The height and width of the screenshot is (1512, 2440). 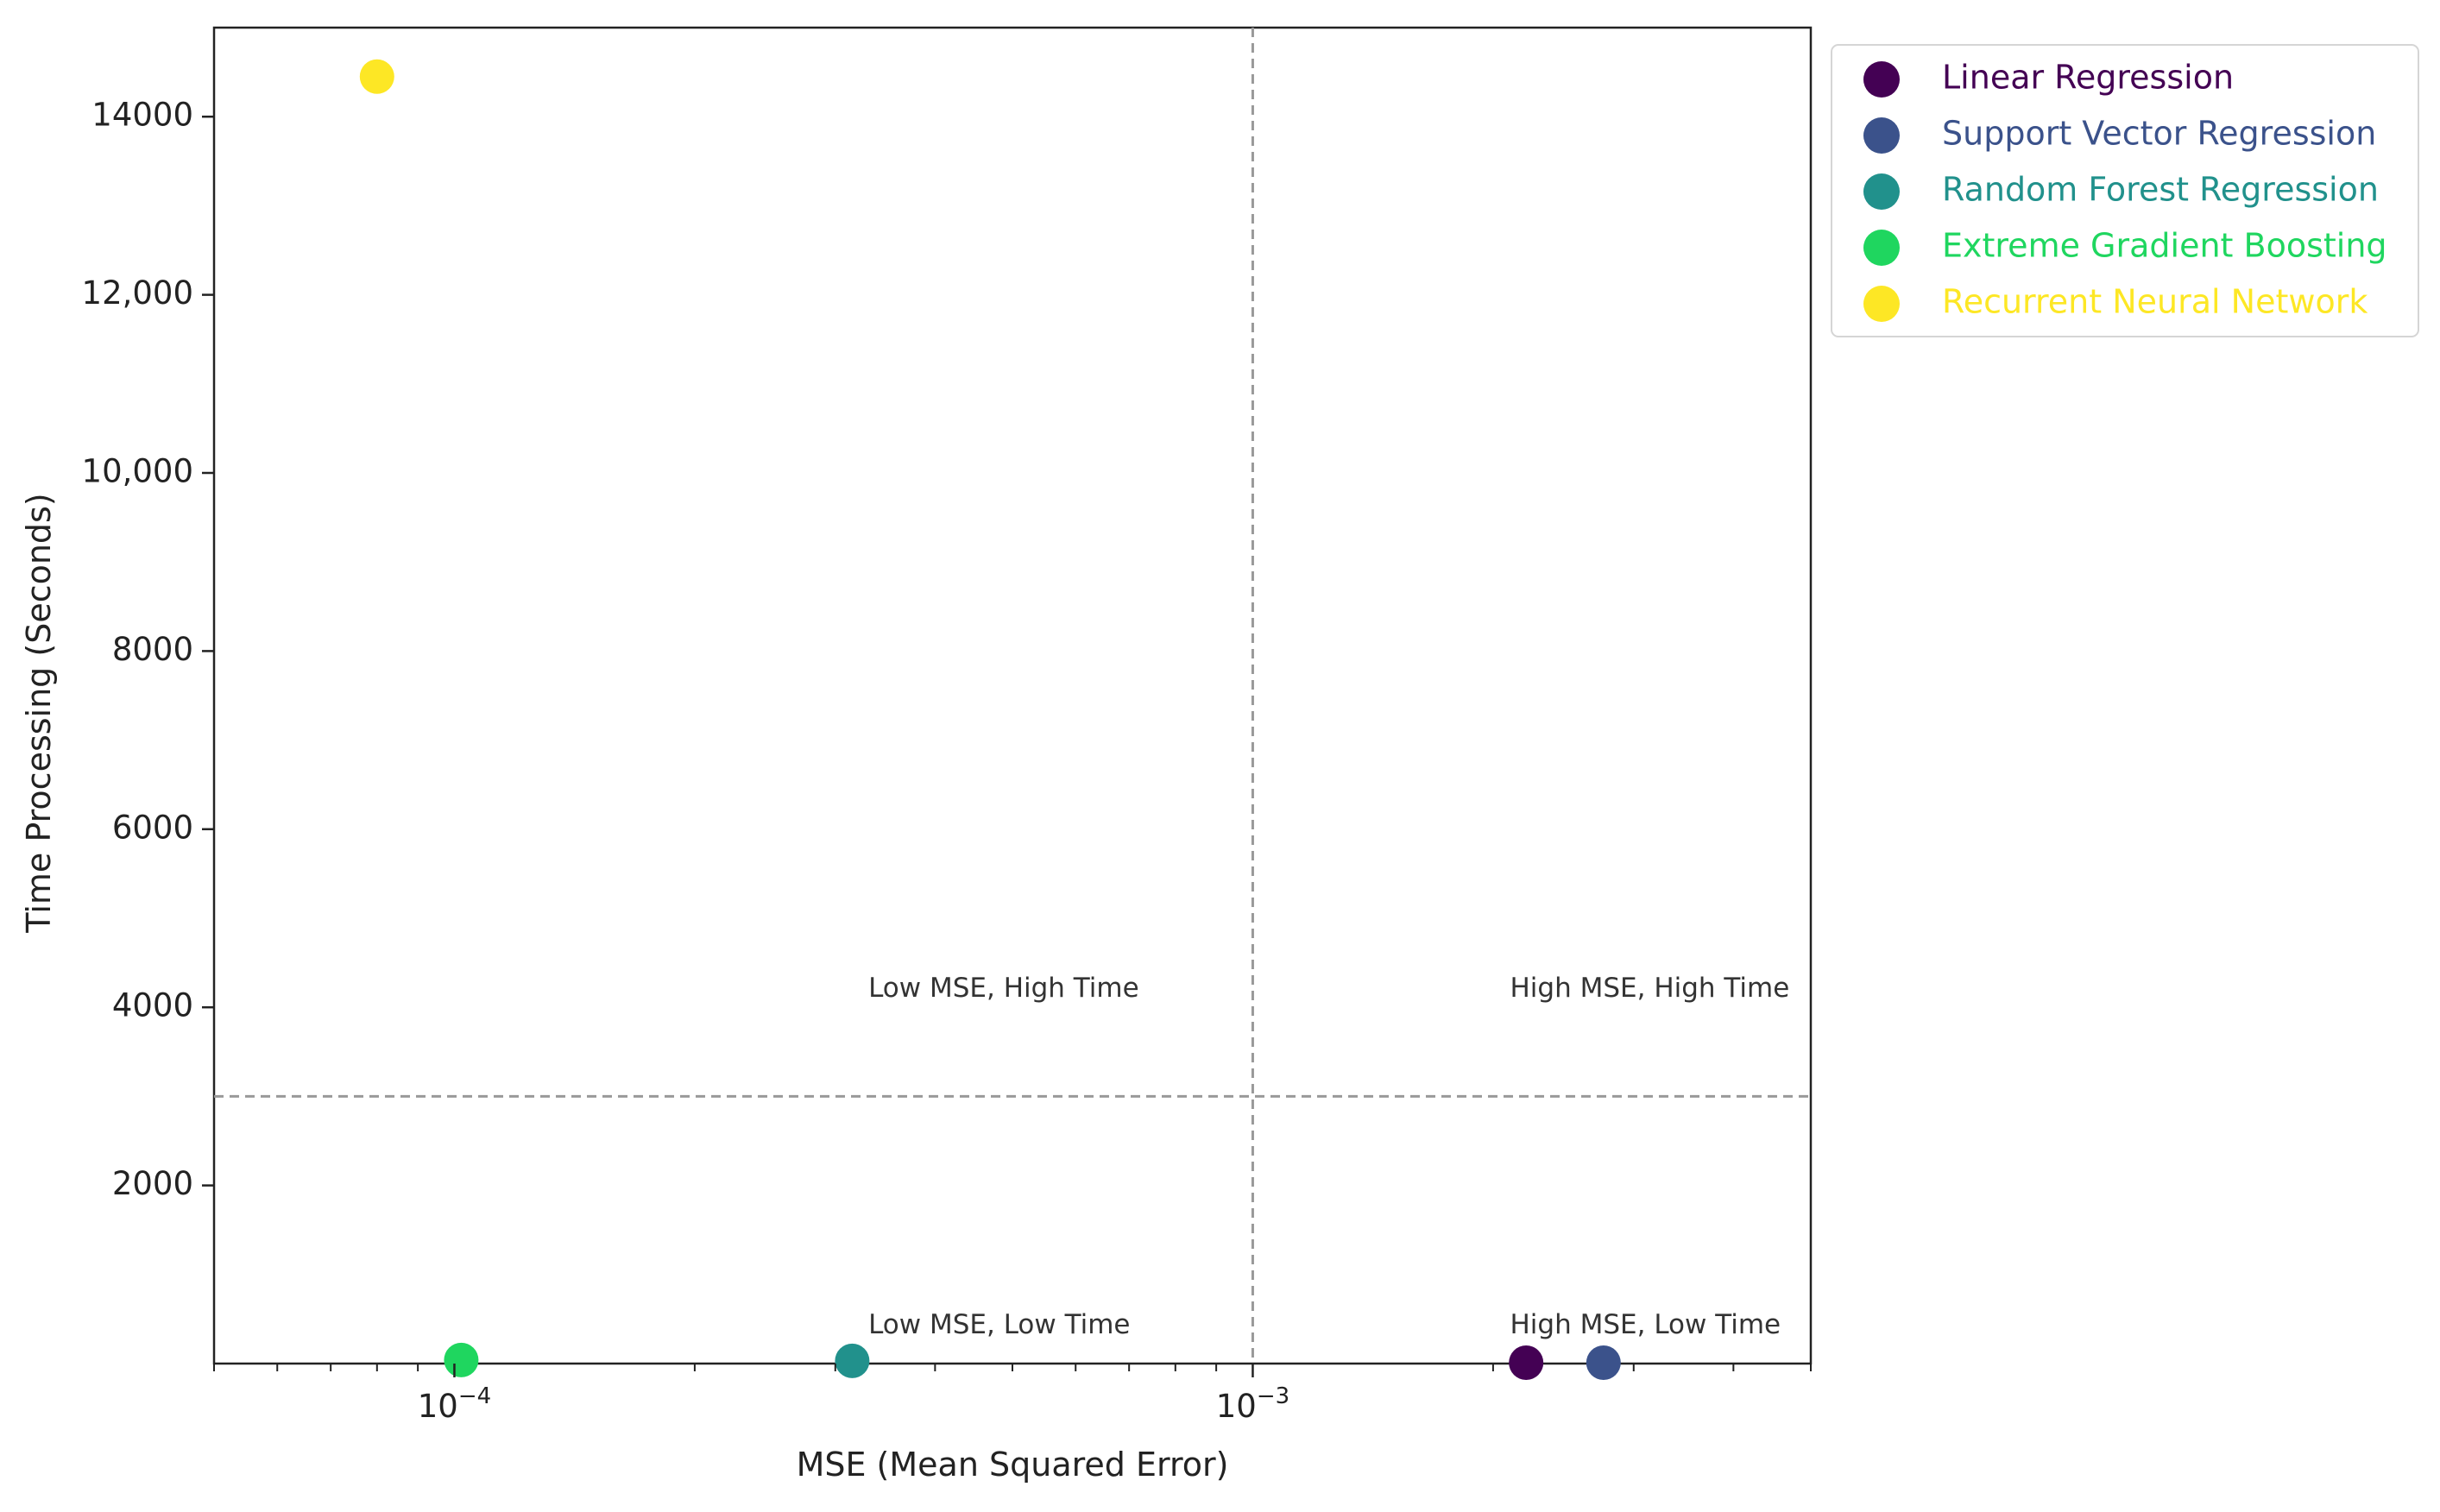 I want to click on legend-label: Extreme Gradient Boosting, so click(x=2164, y=246).